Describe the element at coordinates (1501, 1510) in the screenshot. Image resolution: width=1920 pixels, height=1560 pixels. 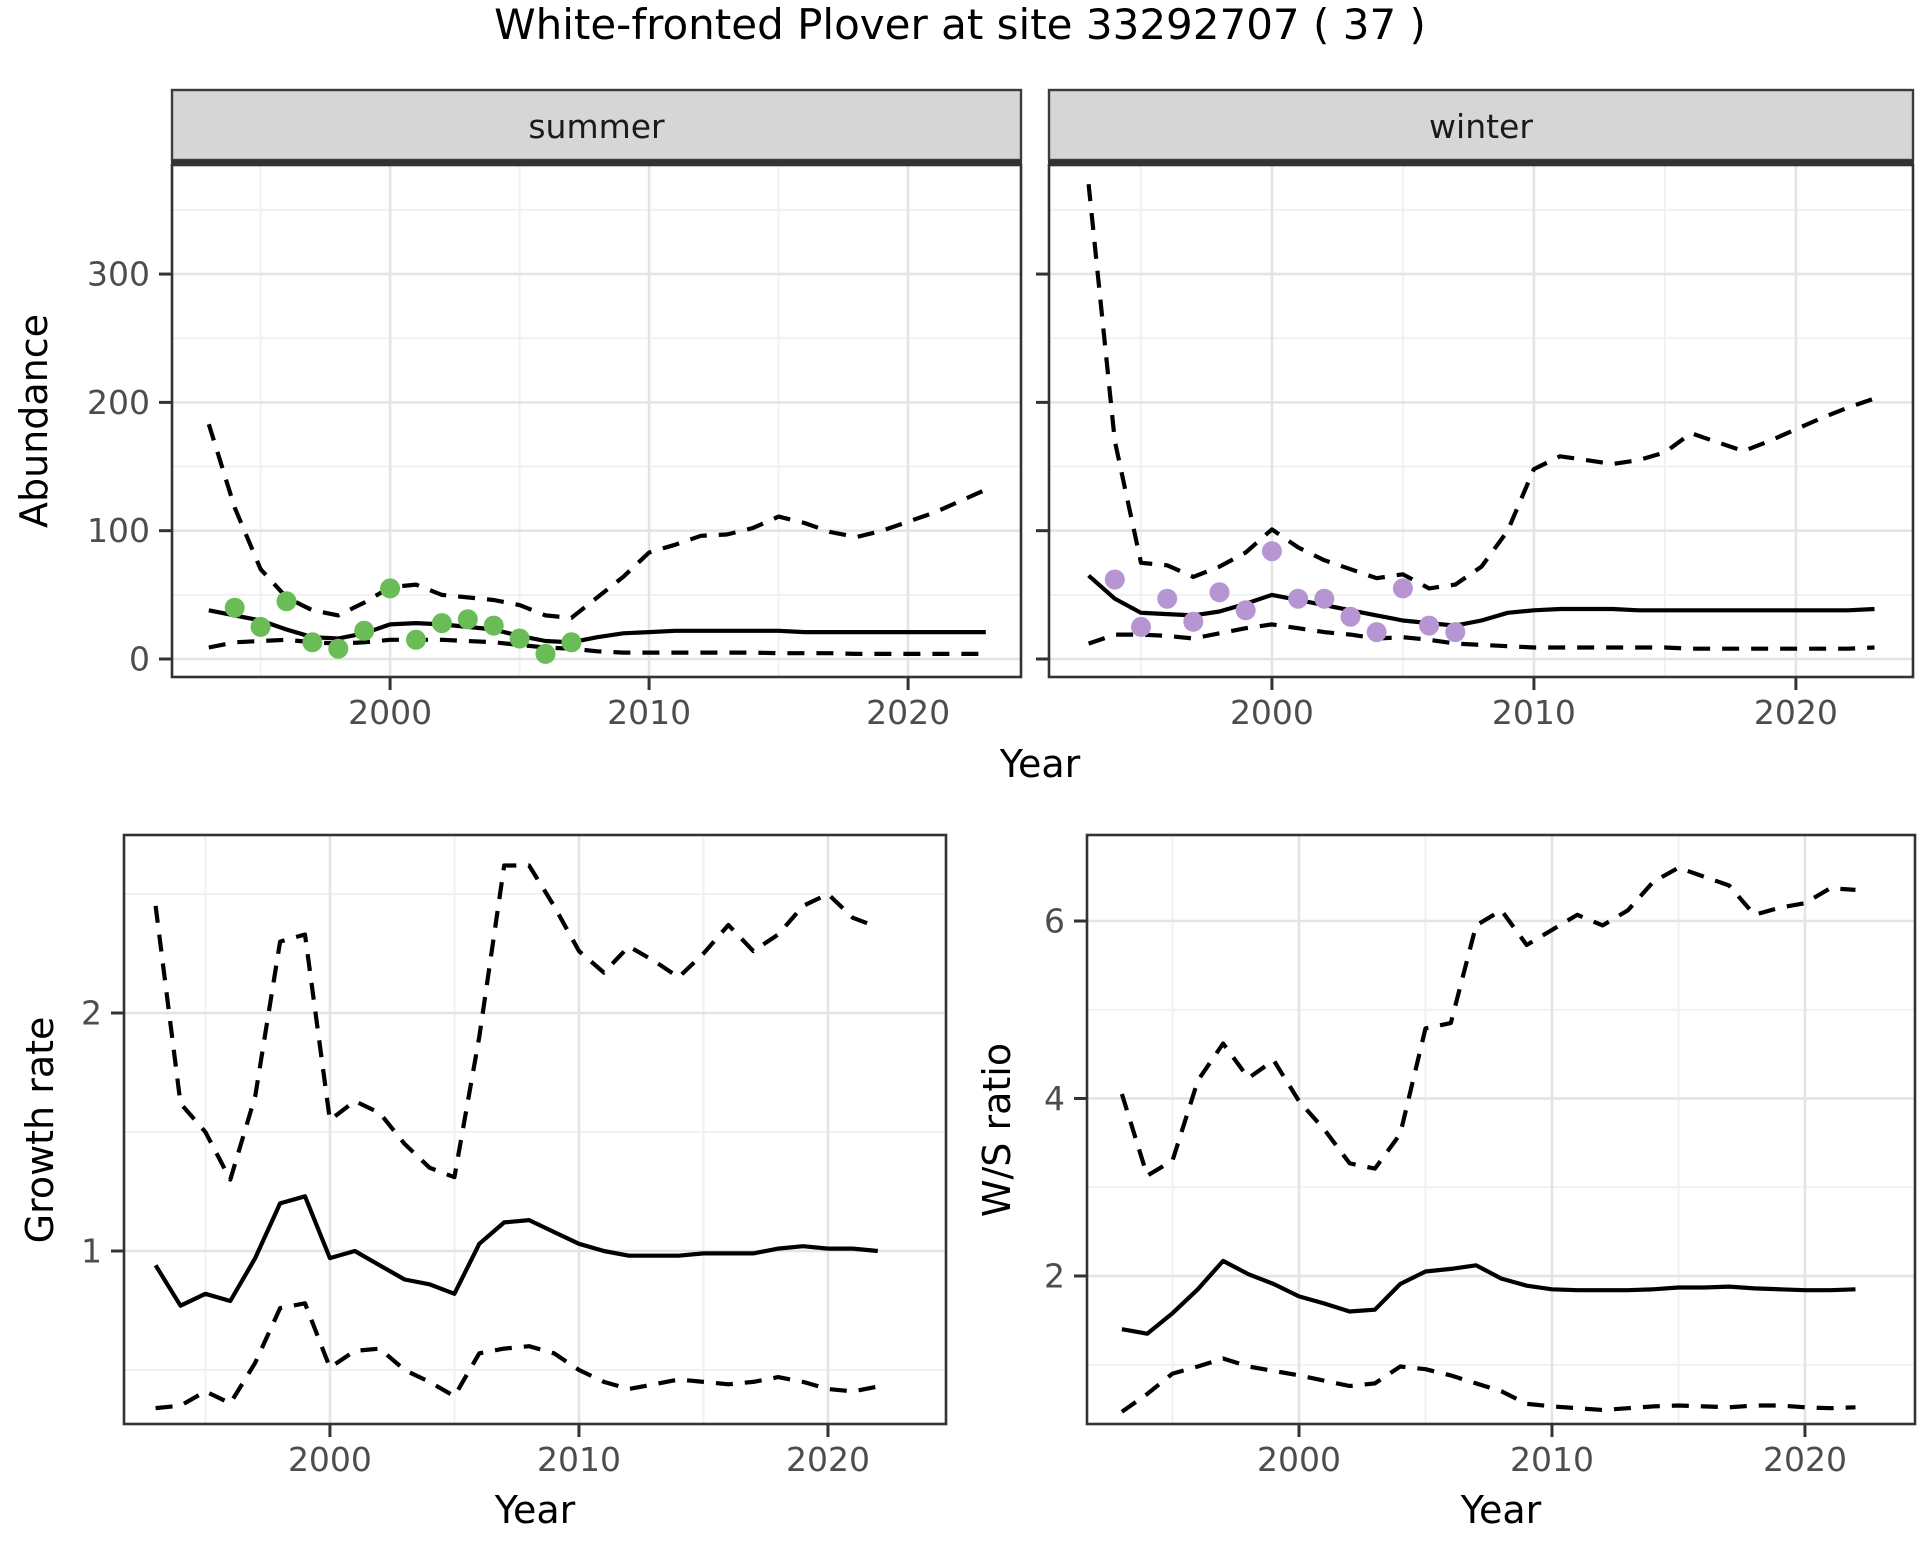
I see `ws-xaxis-title: Year` at that location.